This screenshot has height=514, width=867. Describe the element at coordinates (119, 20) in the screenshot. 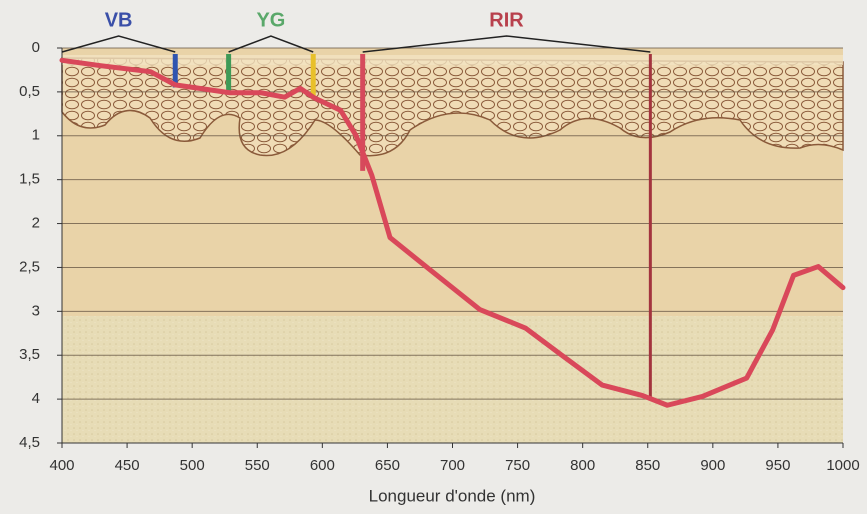

I see `band-name: VB` at that location.